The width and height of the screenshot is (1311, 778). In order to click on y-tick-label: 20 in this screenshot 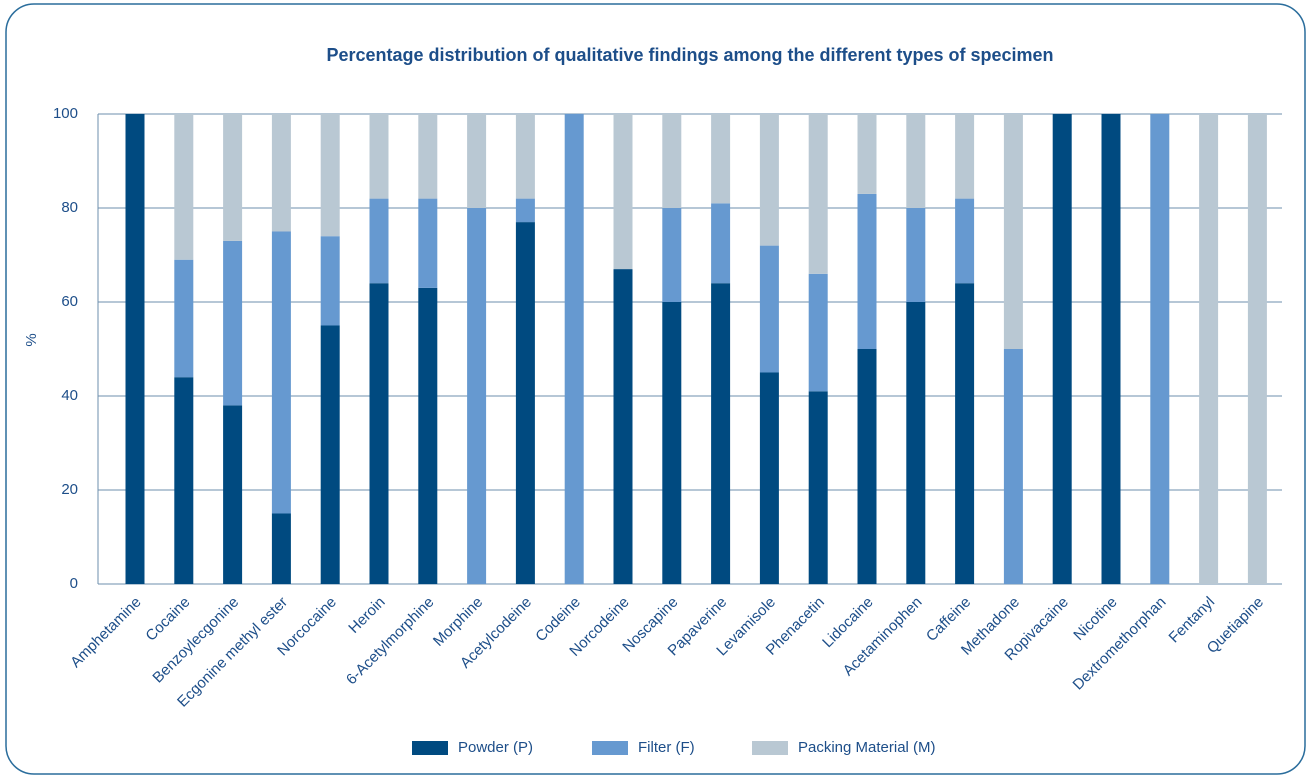, I will do `click(69, 489)`.